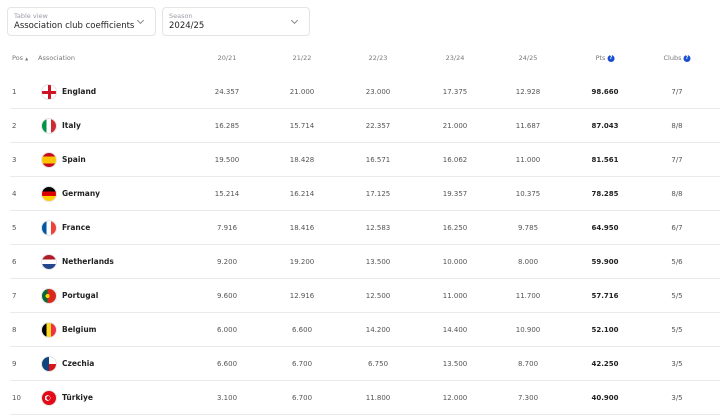 The height and width of the screenshot is (415, 720). What do you see at coordinates (227, 58) in the screenshot?
I see `header-2021: 20/21` at bounding box center [227, 58].